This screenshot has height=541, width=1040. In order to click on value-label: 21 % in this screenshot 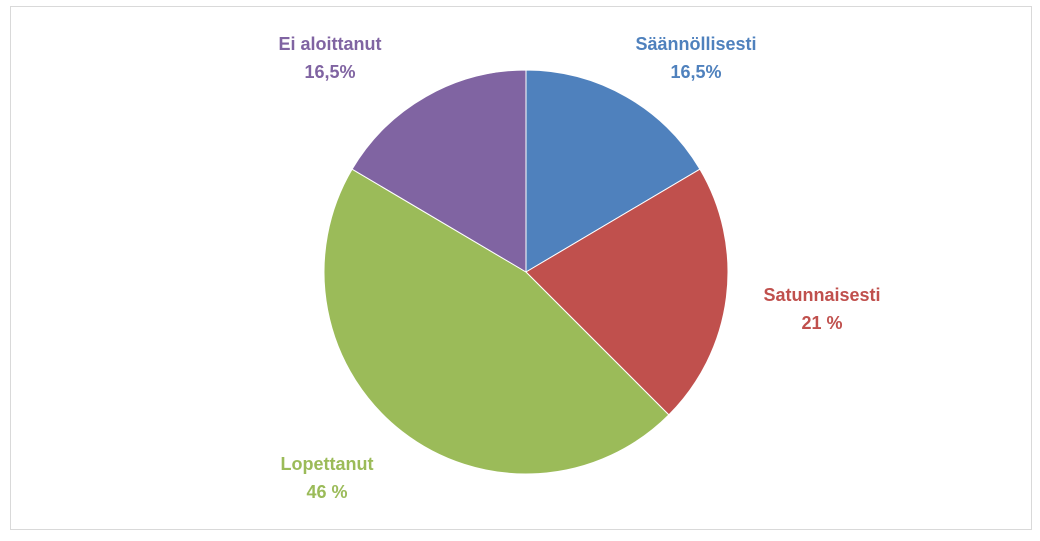, I will do `click(821, 323)`.